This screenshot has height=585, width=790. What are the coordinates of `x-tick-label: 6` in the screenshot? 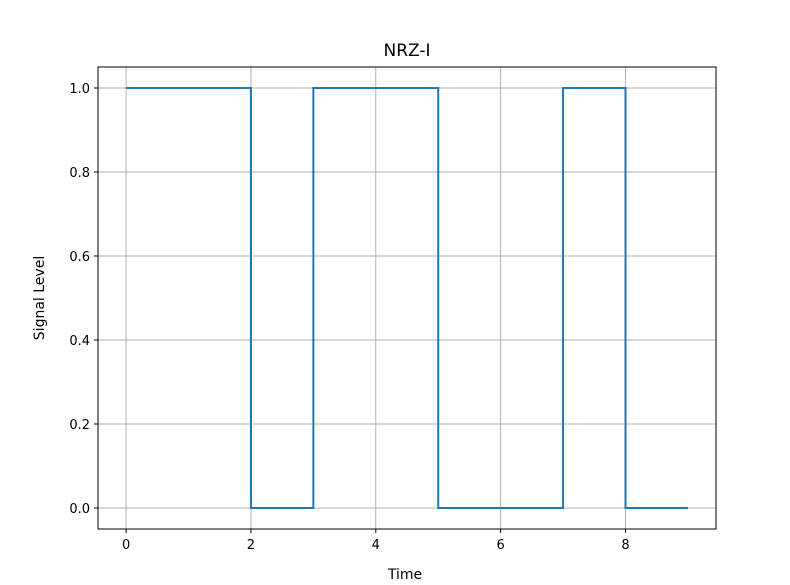 It's located at (500, 545).